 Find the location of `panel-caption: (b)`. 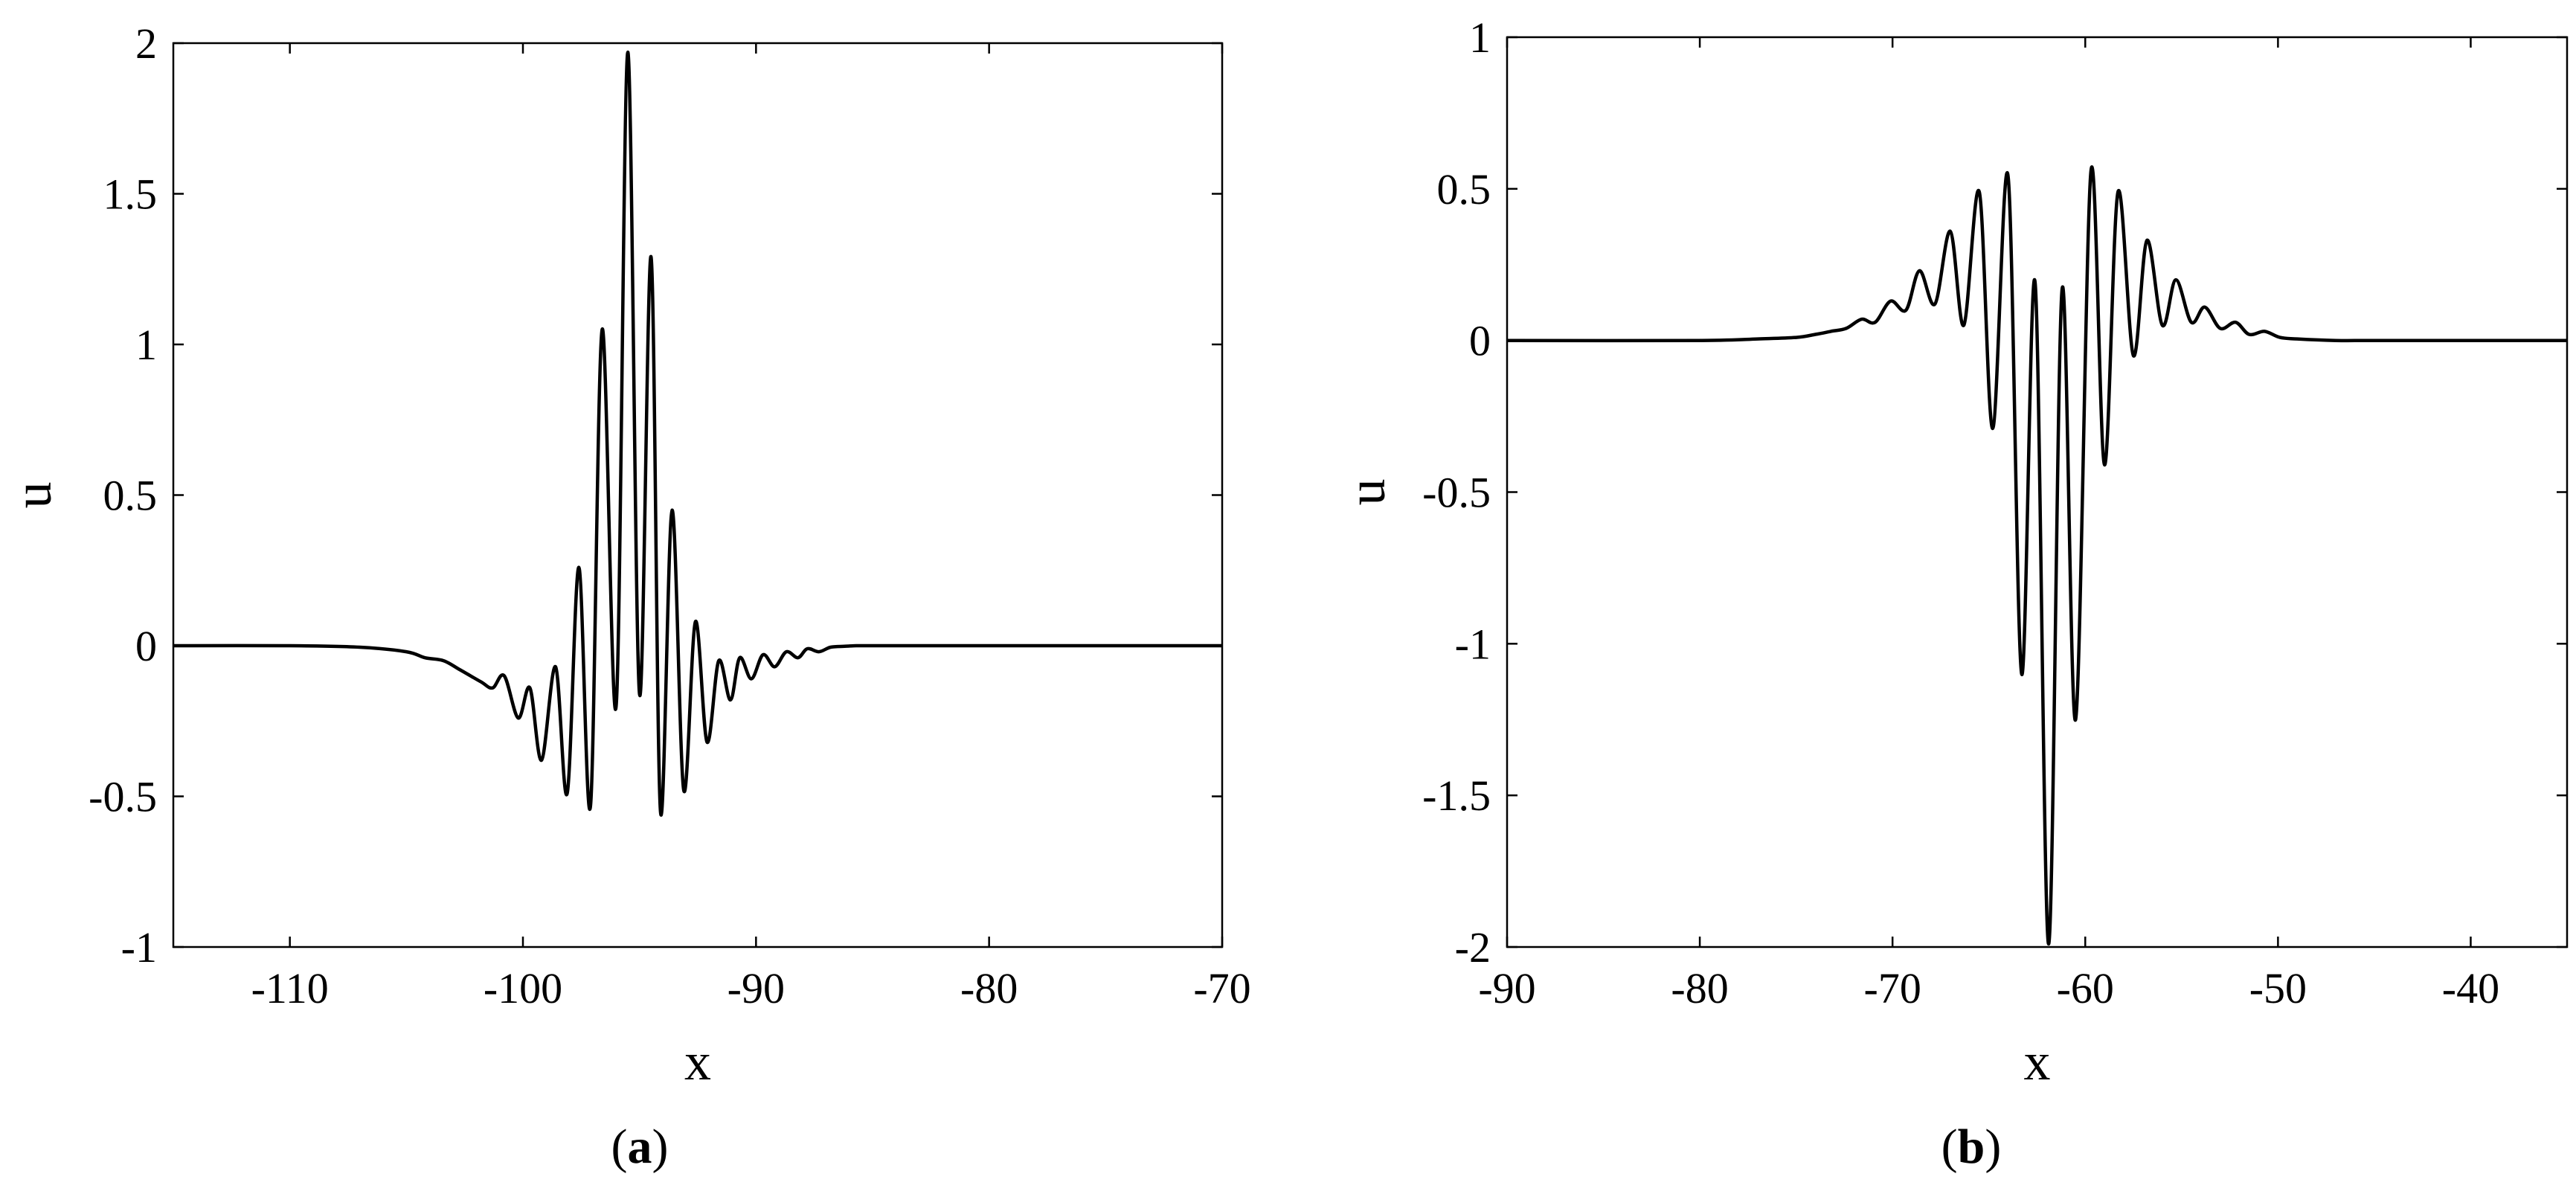

panel-caption: (b) is located at coordinates (1971, 1147).